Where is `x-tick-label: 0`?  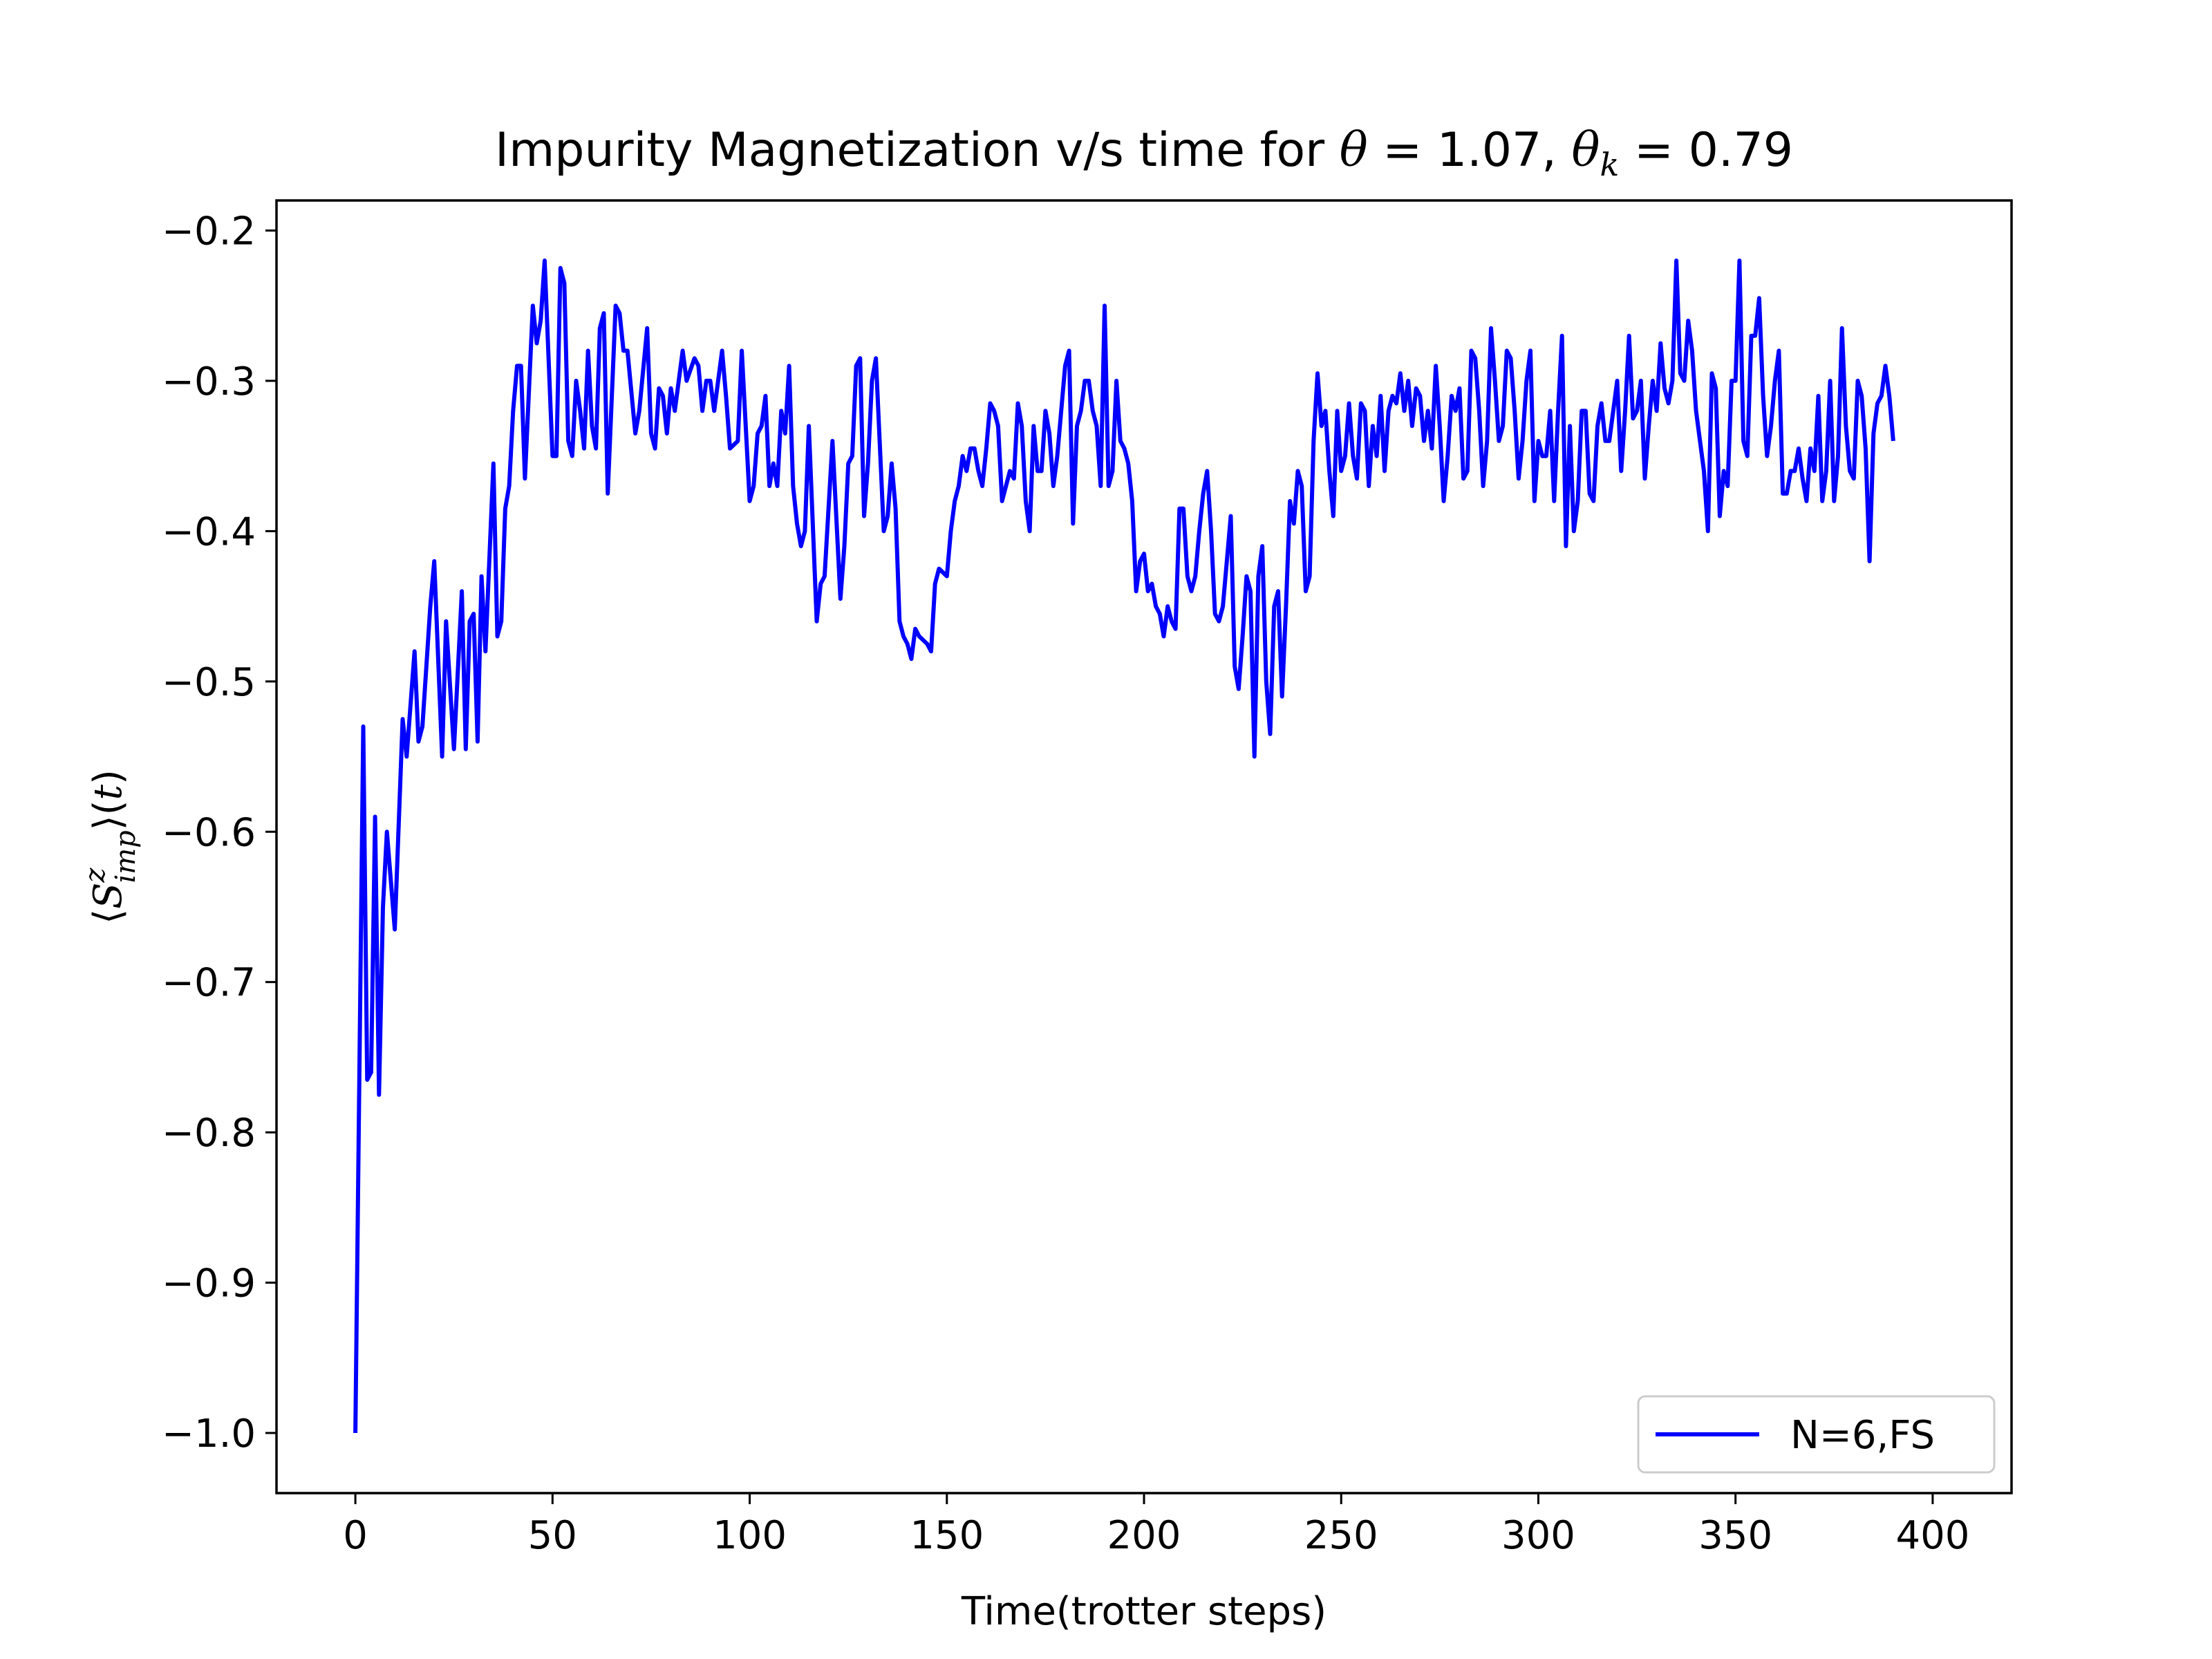
x-tick-label: 0 is located at coordinates (356, 1535).